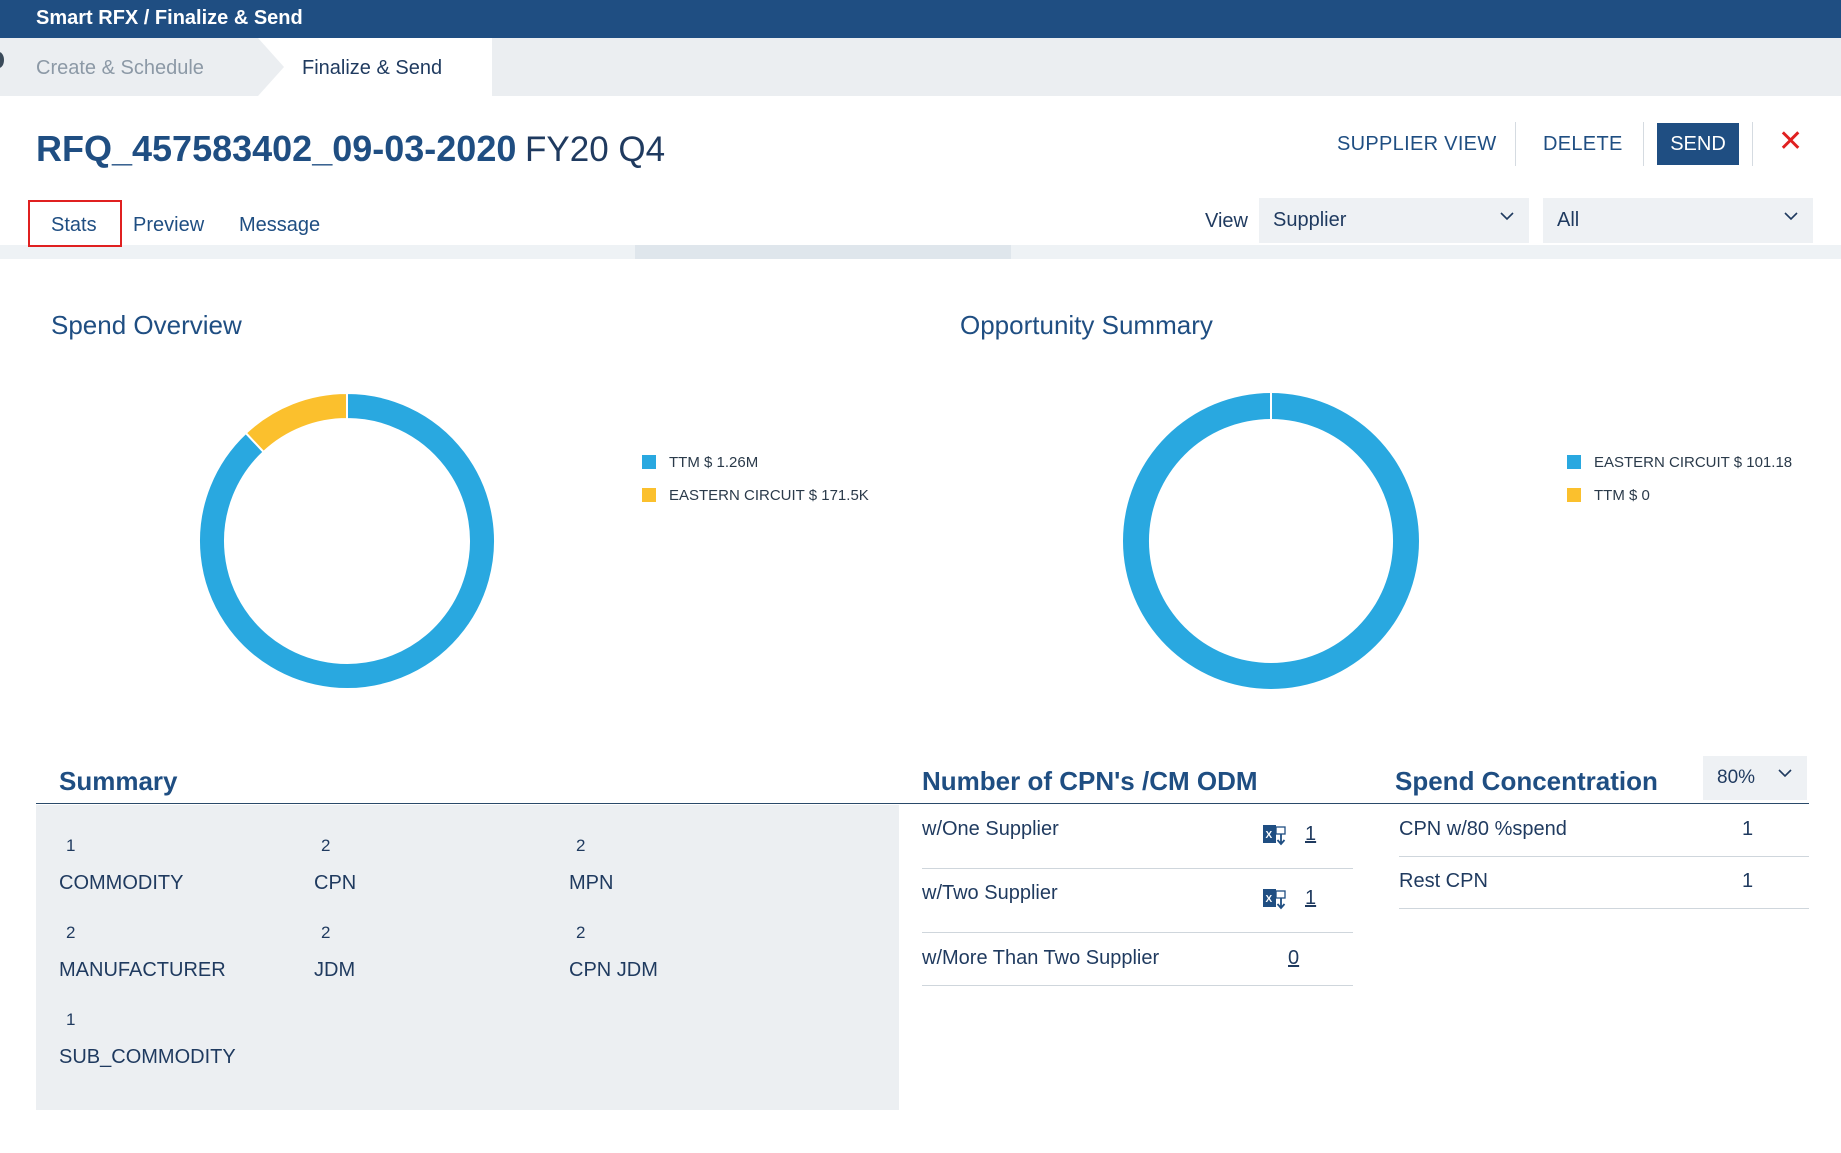 This screenshot has height=1153, width=1841. What do you see at coordinates (595, 149) in the screenshot?
I see `rfq-period: FY20 Q4` at bounding box center [595, 149].